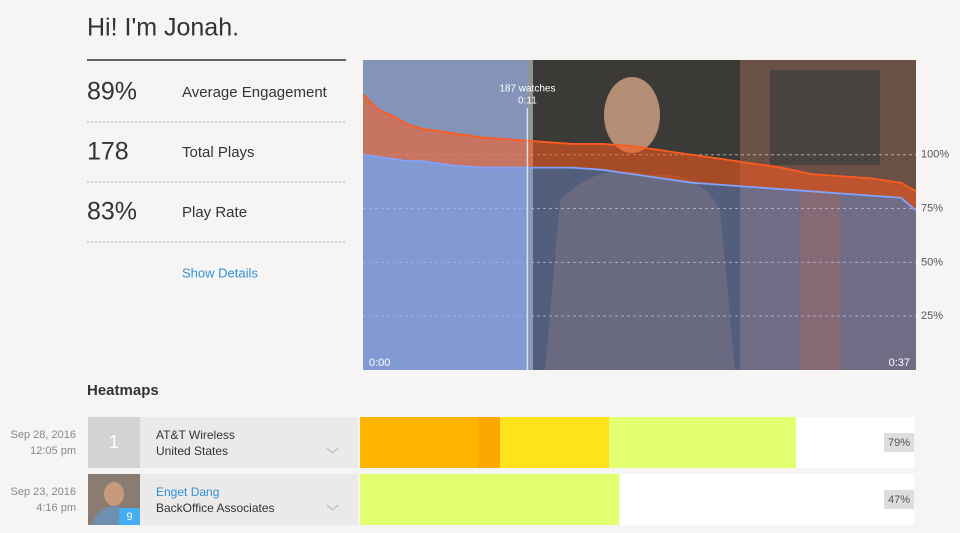  What do you see at coordinates (192, 451) in the screenshot?
I see `row-detail: United States` at bounding box center [192, 451].